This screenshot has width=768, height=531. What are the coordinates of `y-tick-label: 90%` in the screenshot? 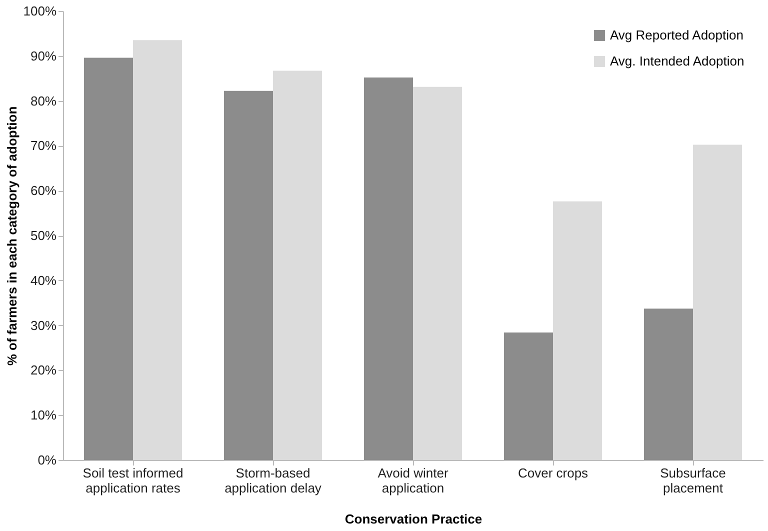 It's located at (43, 56).